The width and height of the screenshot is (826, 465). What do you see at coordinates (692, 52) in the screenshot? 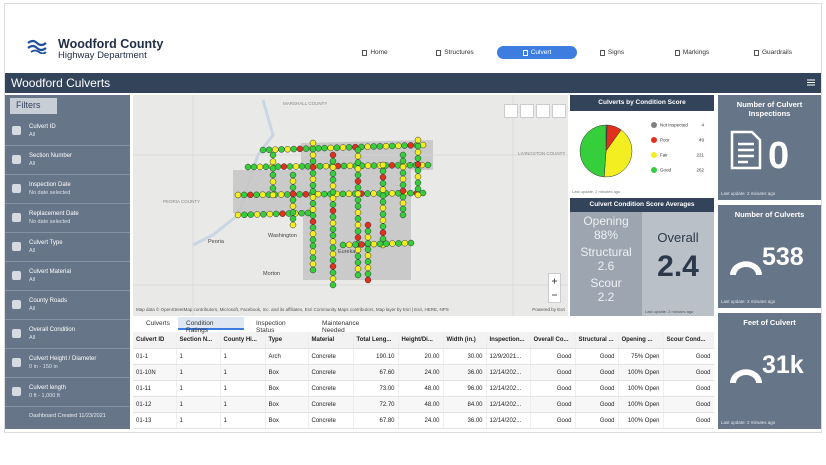
I see `nav-item: Markings` at bounding box center [692, 52].